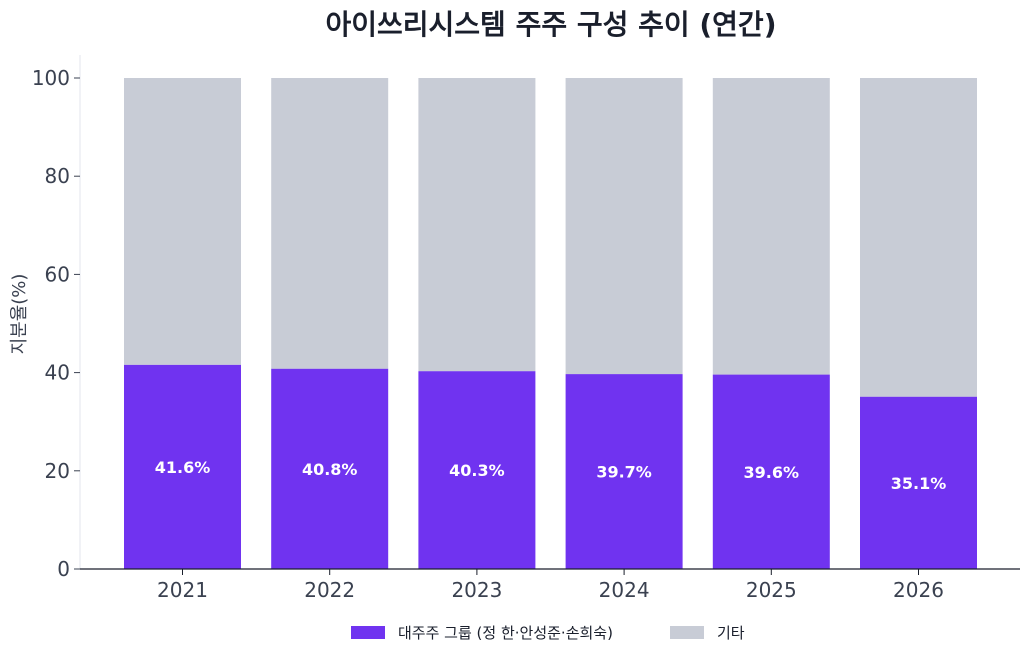 This screenshot has height=659, width=1030. I want to click on bar-major-2022, so click(330, 468).